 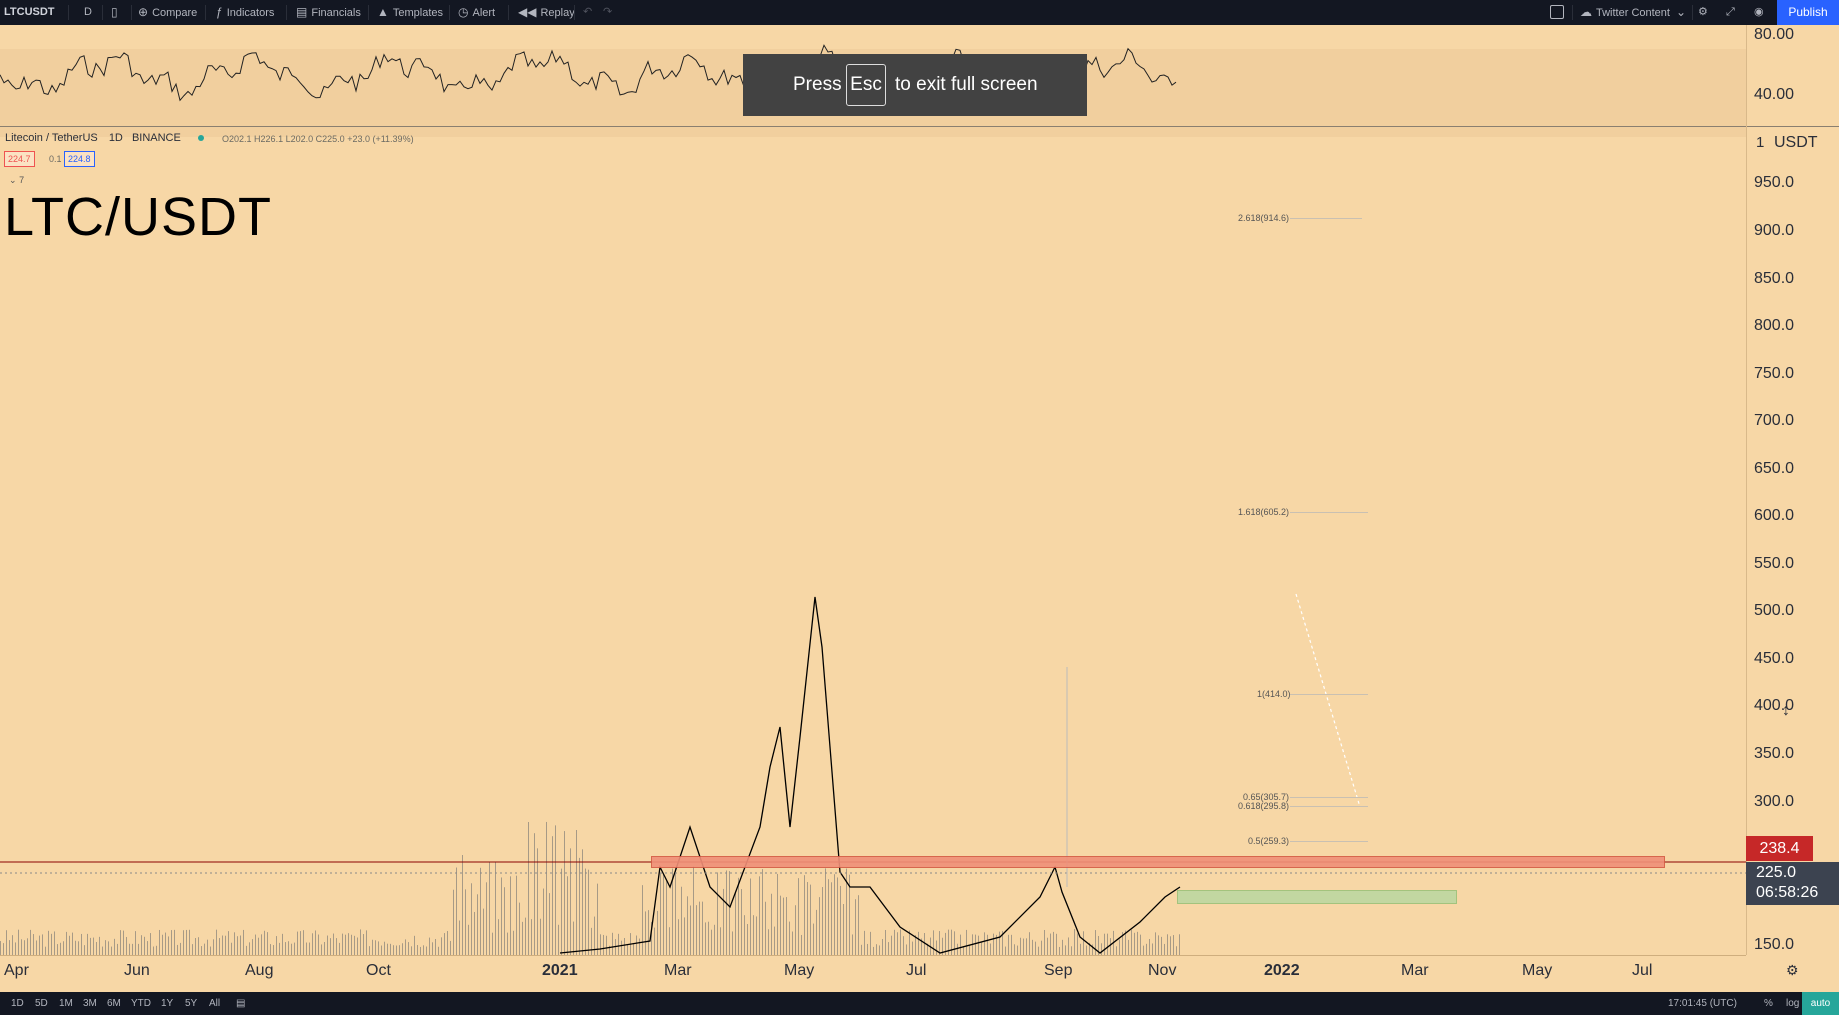 I want to click on spread: 0.1, so click(x=55, y=159).